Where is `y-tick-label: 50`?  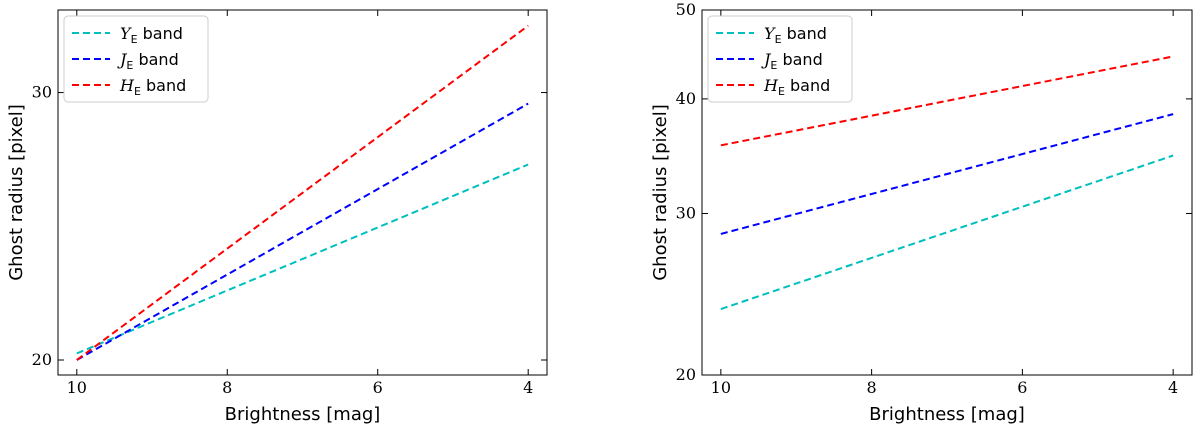 y-tick-label: 50 is located at coordinates (686, 9).